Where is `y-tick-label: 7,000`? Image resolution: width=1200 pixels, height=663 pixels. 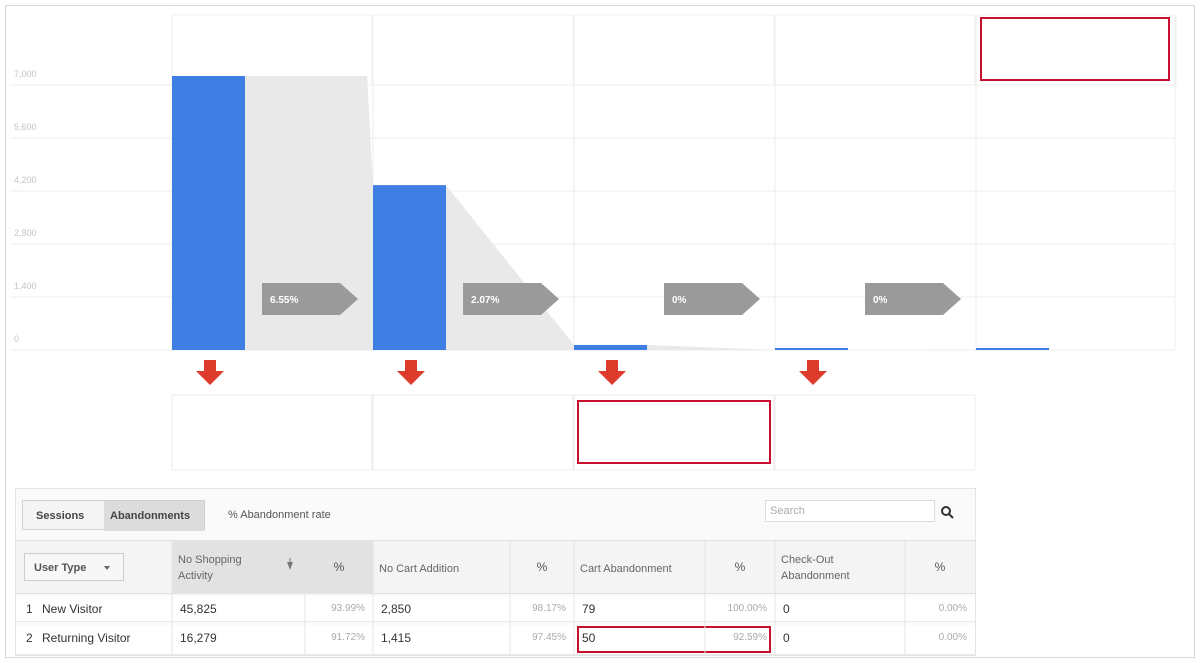 y-tick-label: 7,000 is located at coordinates (25, 74).